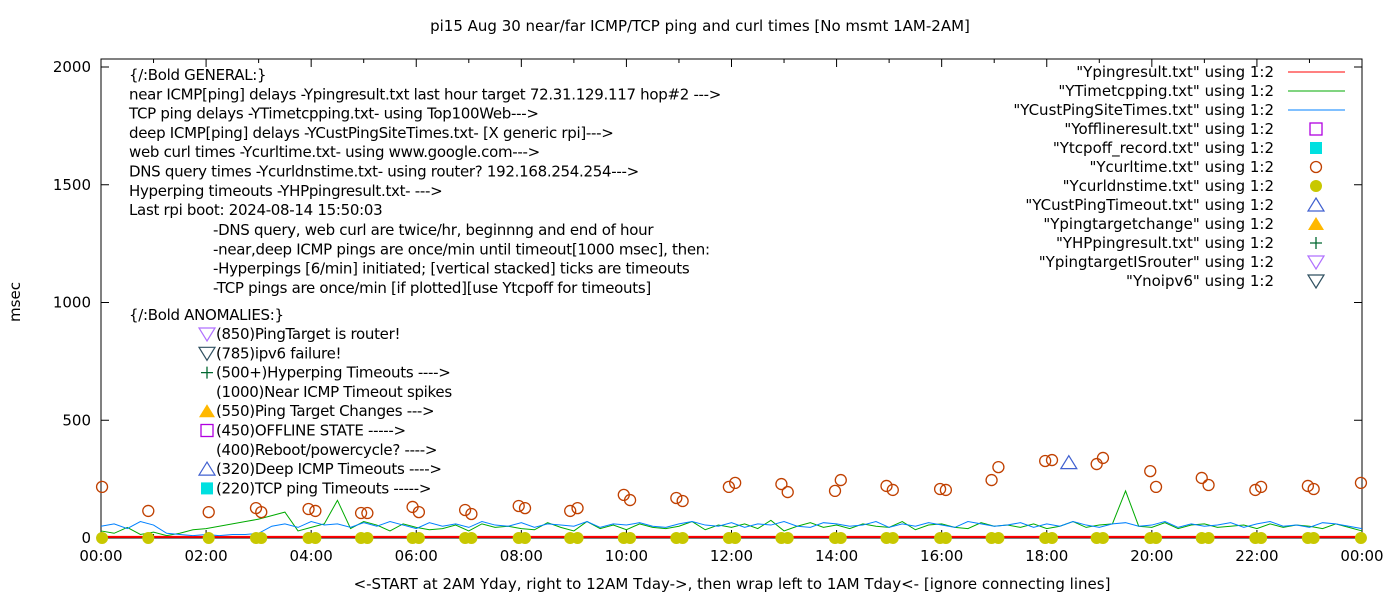 This screenshot has width=1400, height=600. What do you see at coordinates (334, 392) in the screenshot?
I see `anomaly-line: (1000)Near ICMP Timeout spikes` at bounding box center [334, 392].